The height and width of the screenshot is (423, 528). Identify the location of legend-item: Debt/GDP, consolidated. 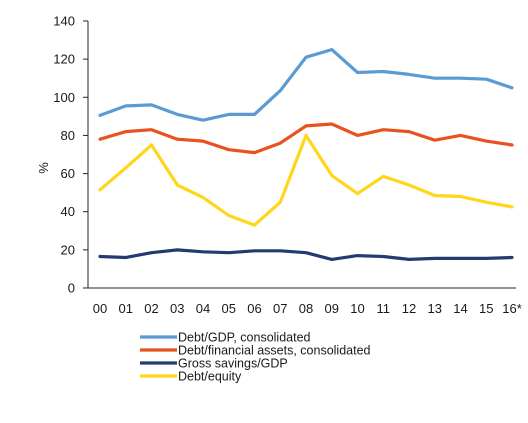
(225, 338).